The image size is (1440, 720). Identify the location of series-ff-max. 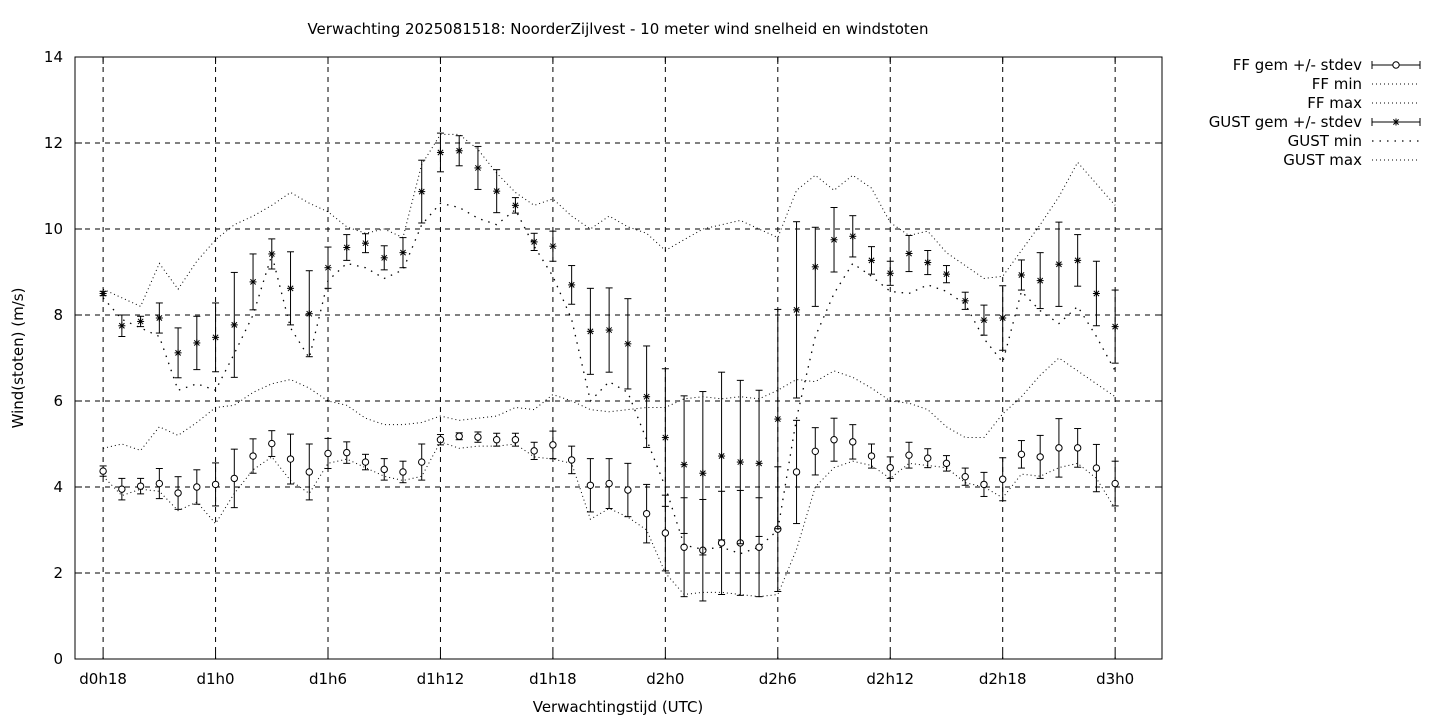
(609, 404).